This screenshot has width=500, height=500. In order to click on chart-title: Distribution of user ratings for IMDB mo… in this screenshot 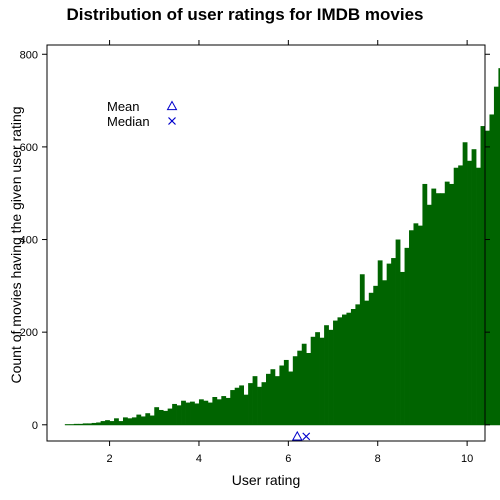, I will do `click(244, 14)`.